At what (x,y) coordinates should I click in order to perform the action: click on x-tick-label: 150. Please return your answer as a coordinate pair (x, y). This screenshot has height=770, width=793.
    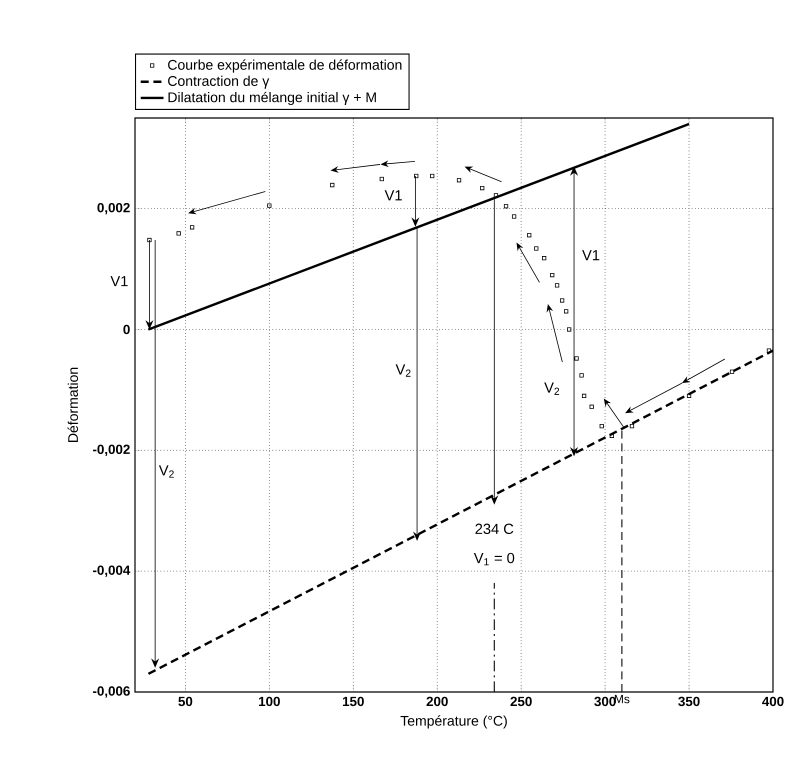
    Looking at the image, I should click on (353, 701).